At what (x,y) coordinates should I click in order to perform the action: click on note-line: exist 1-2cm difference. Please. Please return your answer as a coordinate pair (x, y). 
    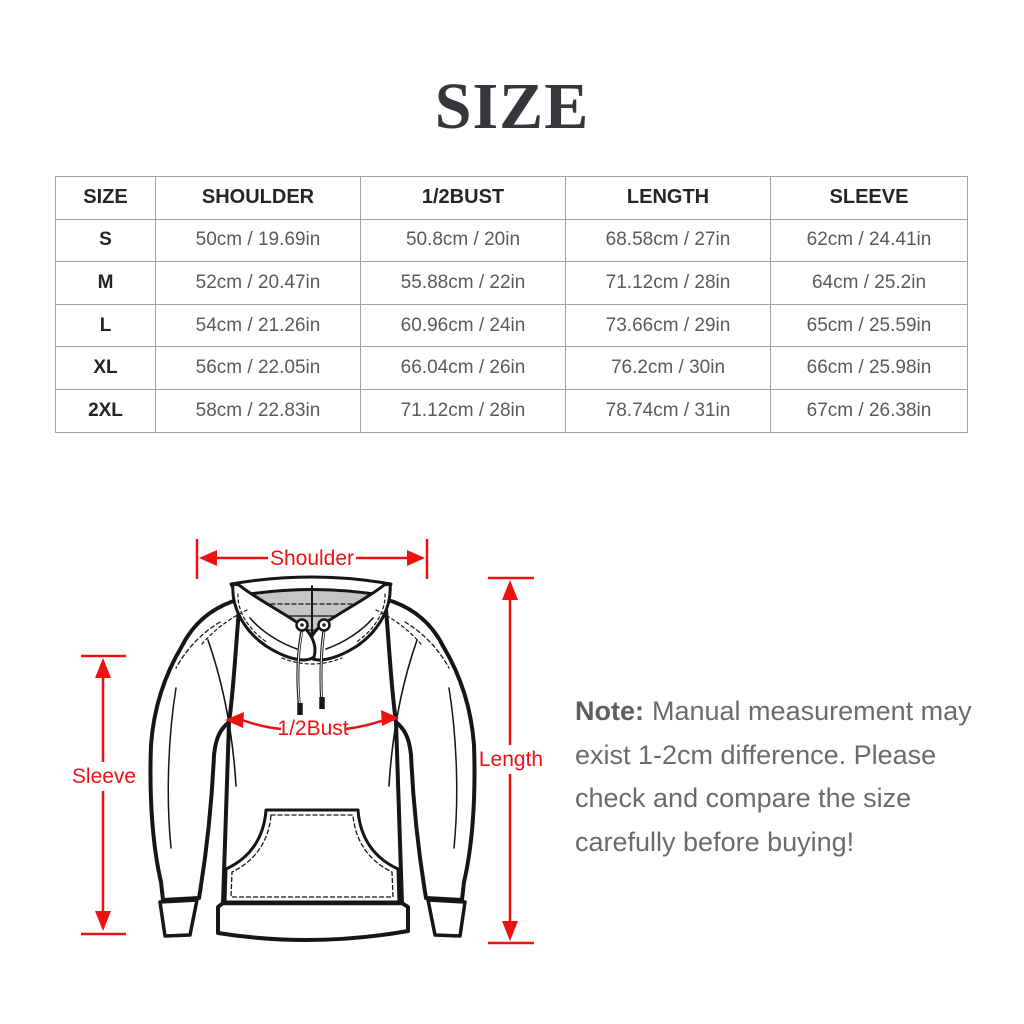
    Looking at the image, I should click on (756, 754).